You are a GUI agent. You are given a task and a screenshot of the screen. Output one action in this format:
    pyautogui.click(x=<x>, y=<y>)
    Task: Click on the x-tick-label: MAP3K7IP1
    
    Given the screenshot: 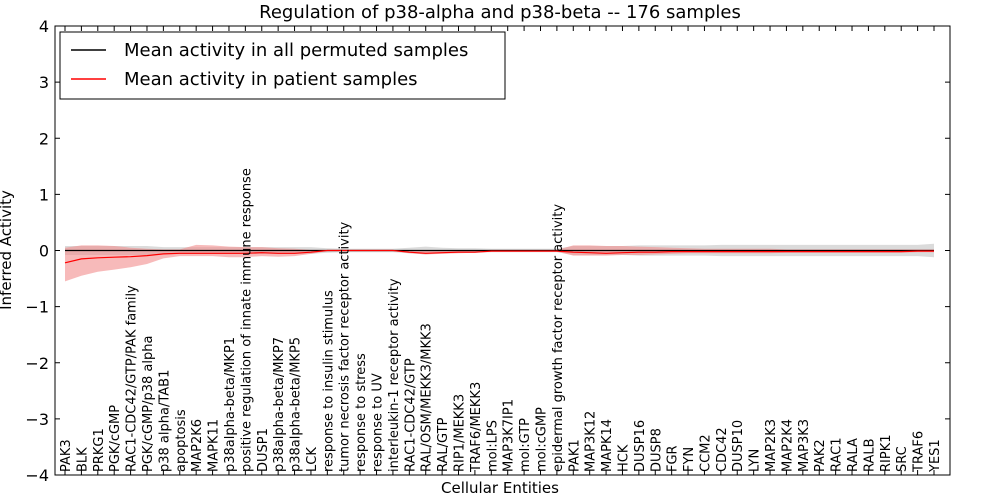 What is the action you would take?
    pyautogui.click(x=509, y=435)
    